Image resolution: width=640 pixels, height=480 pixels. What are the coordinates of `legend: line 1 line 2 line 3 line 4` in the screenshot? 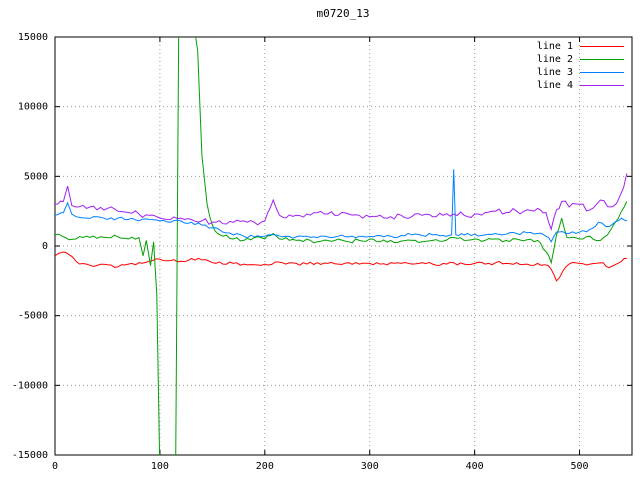 It's located at (580, 66).